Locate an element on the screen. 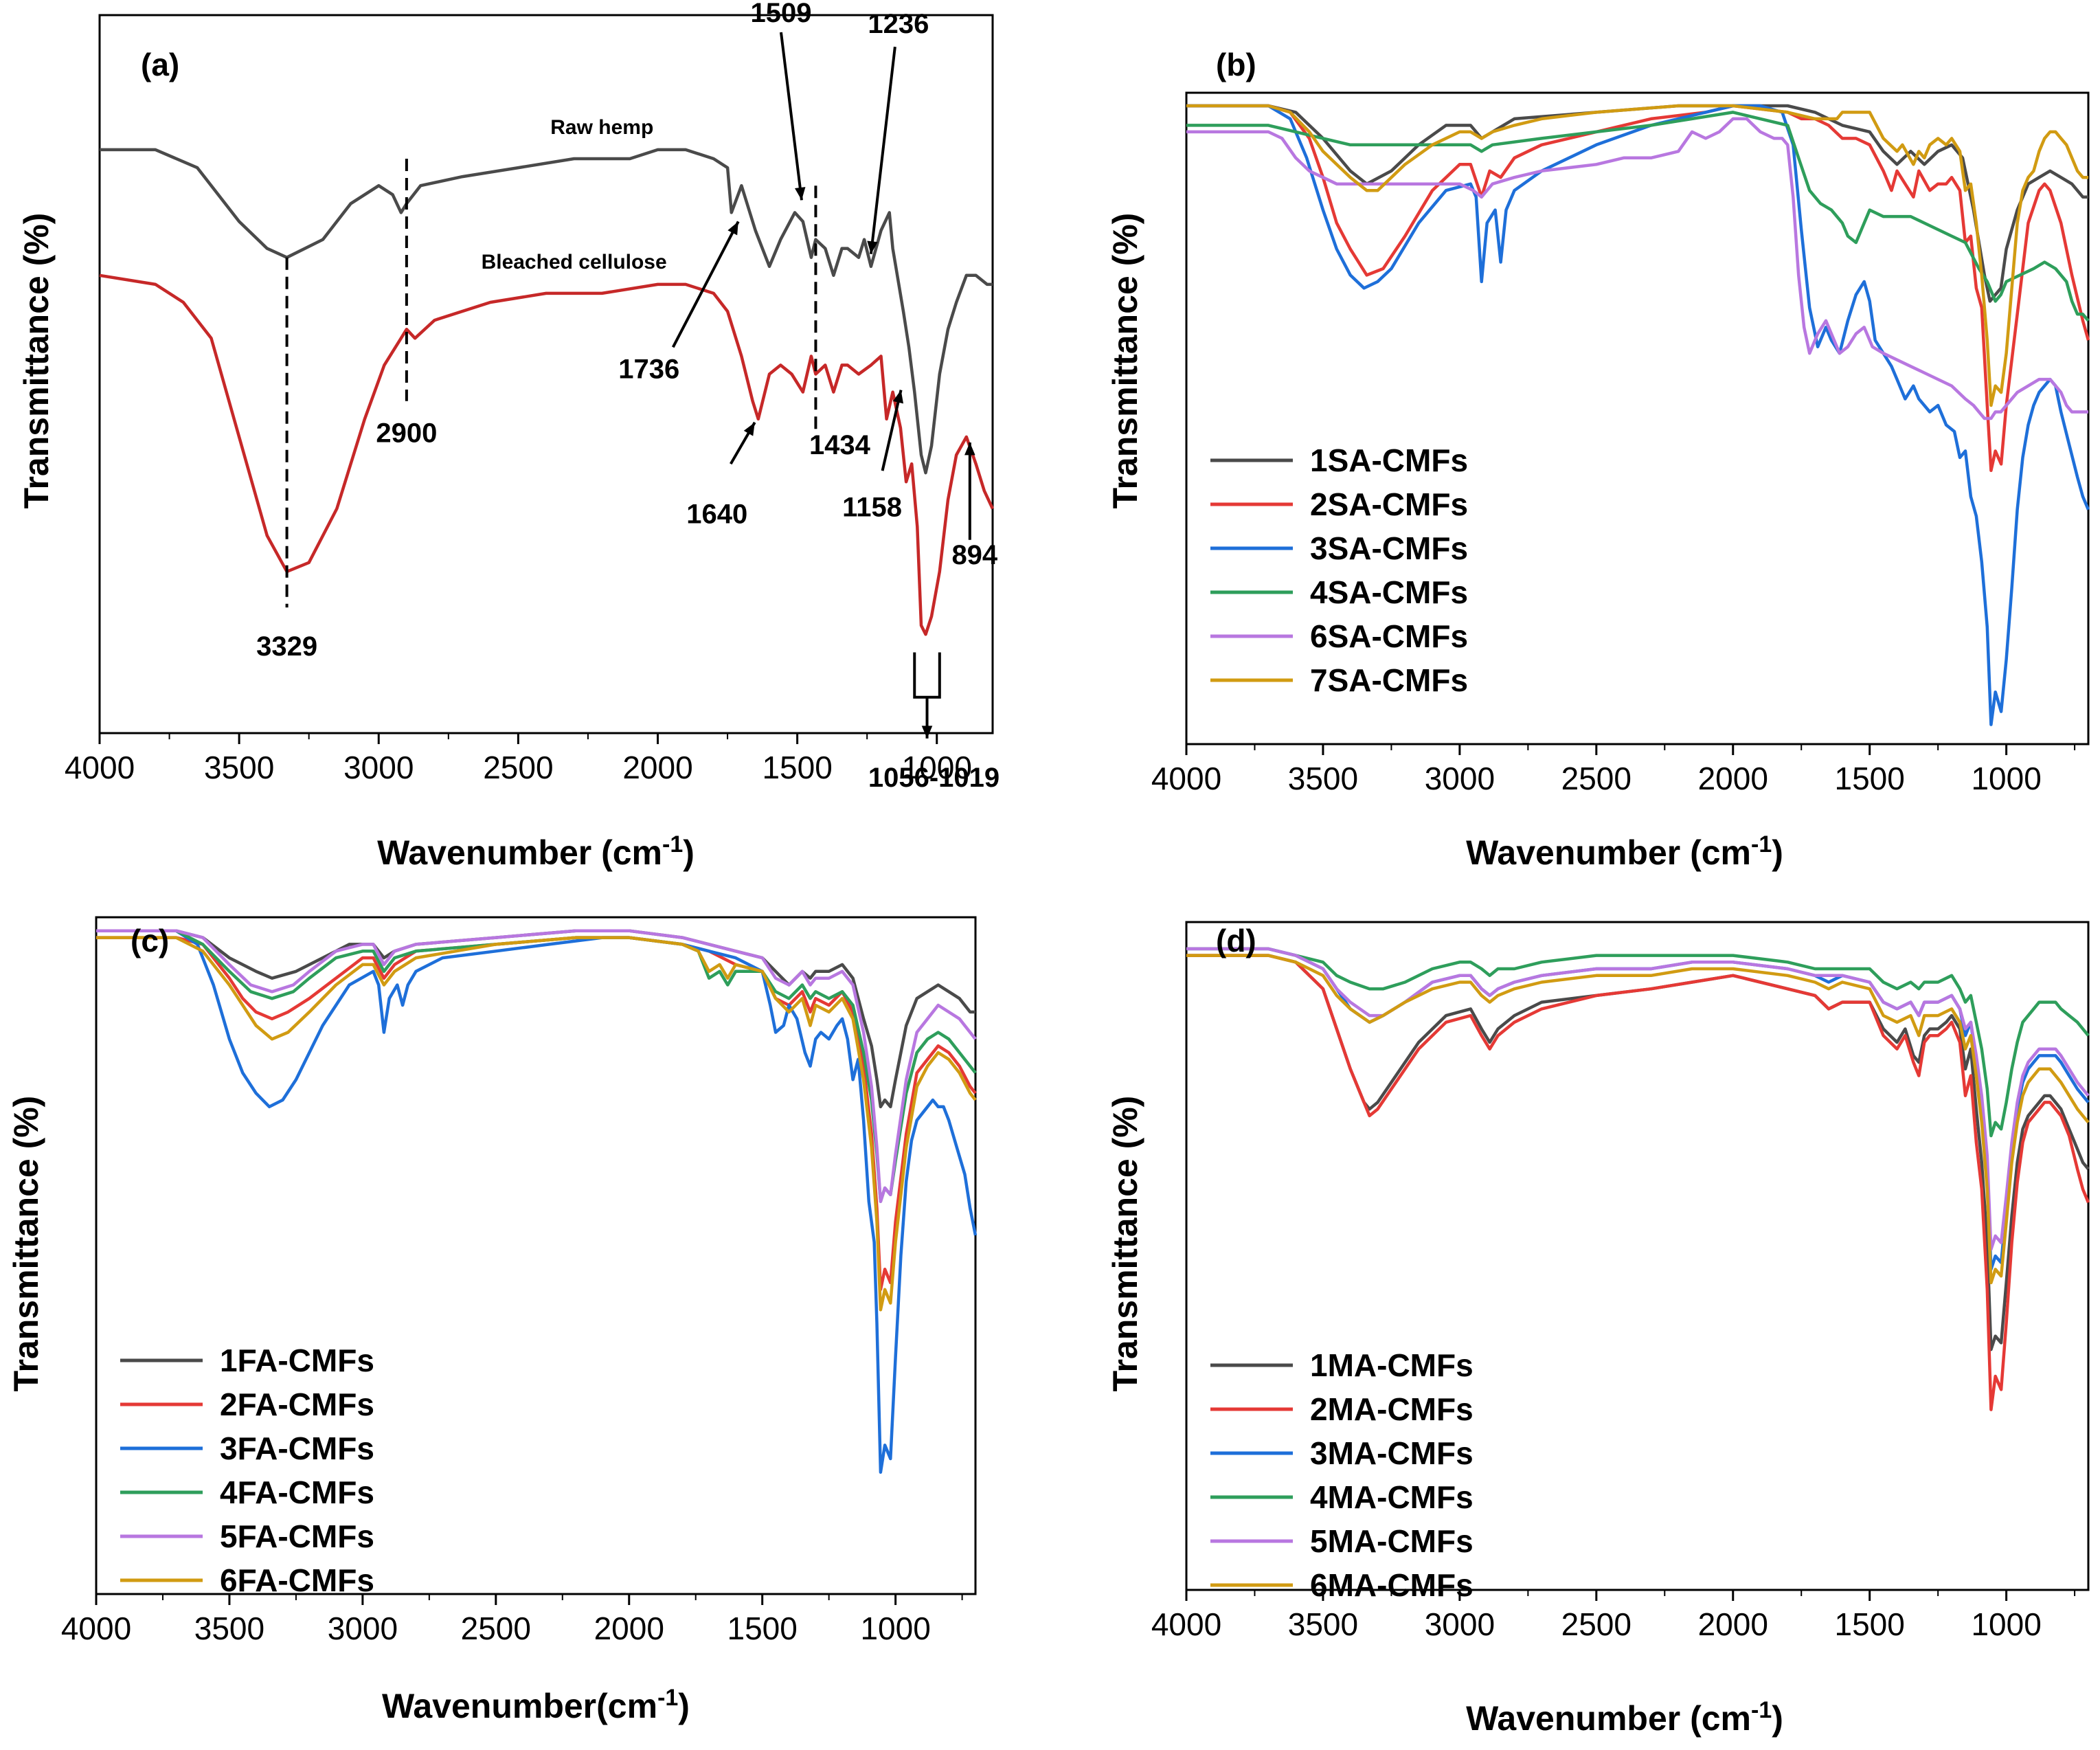 Image resolution: width=2100 pixels, height=1750 pixels. panel-d-label: (d) is located at coordinates (1236, 941).